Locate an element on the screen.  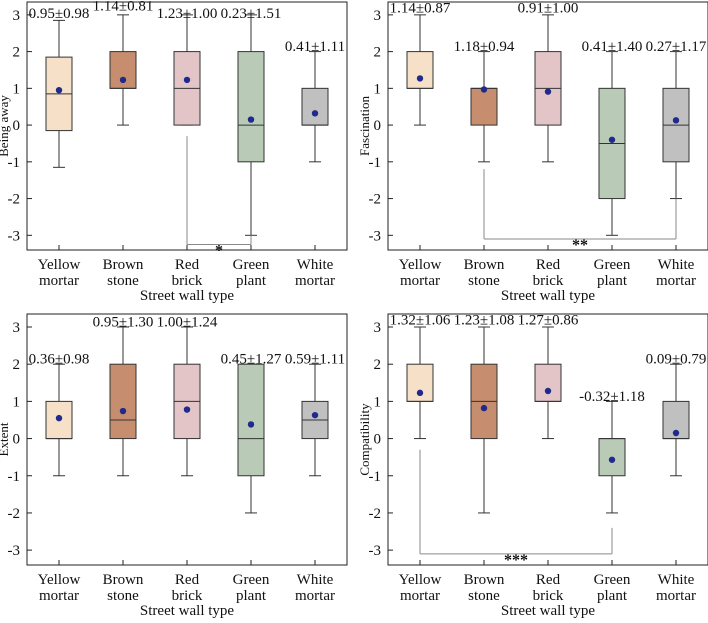
mean-sd-label: 1.32±1.06 is located at coordinates (420, 321).